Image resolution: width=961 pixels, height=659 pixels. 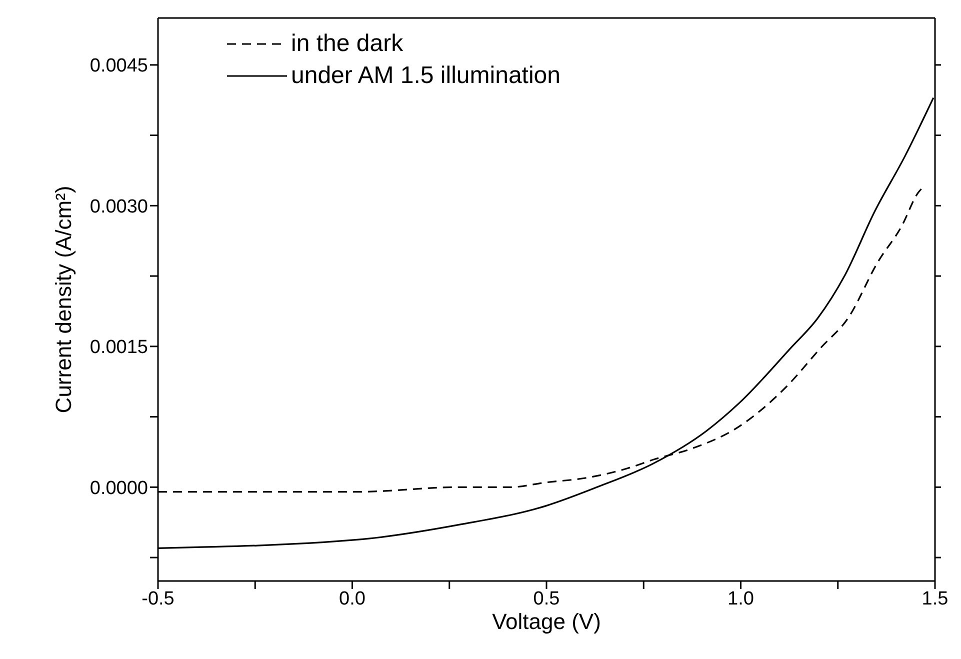 What do you see at coordinates (119, 488) in the screenshot?
I see `y-tick-label: 0.0000` at bounding box center [119, 488].